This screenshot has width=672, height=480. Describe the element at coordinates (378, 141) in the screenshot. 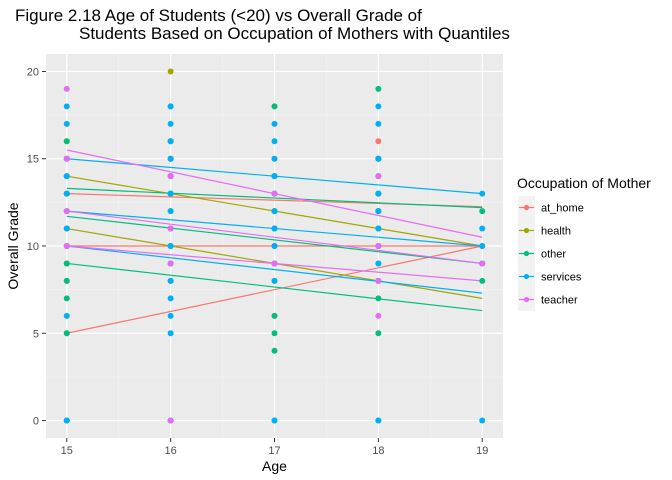

I see `point-at_home` at that location.